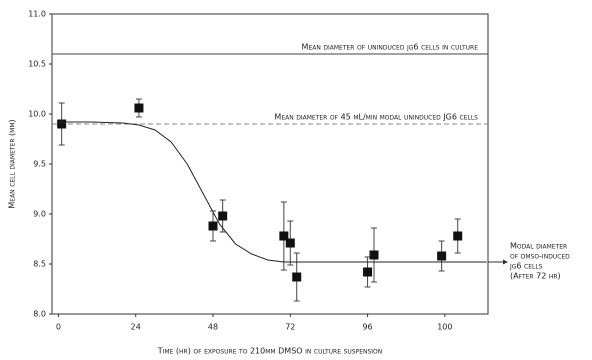 This screenshot has height=360, width=592. What do you see at coordinates (540, 256) in the screenshot?
I see `annotation: of dmso-induced` at bounding box center [540, 256].